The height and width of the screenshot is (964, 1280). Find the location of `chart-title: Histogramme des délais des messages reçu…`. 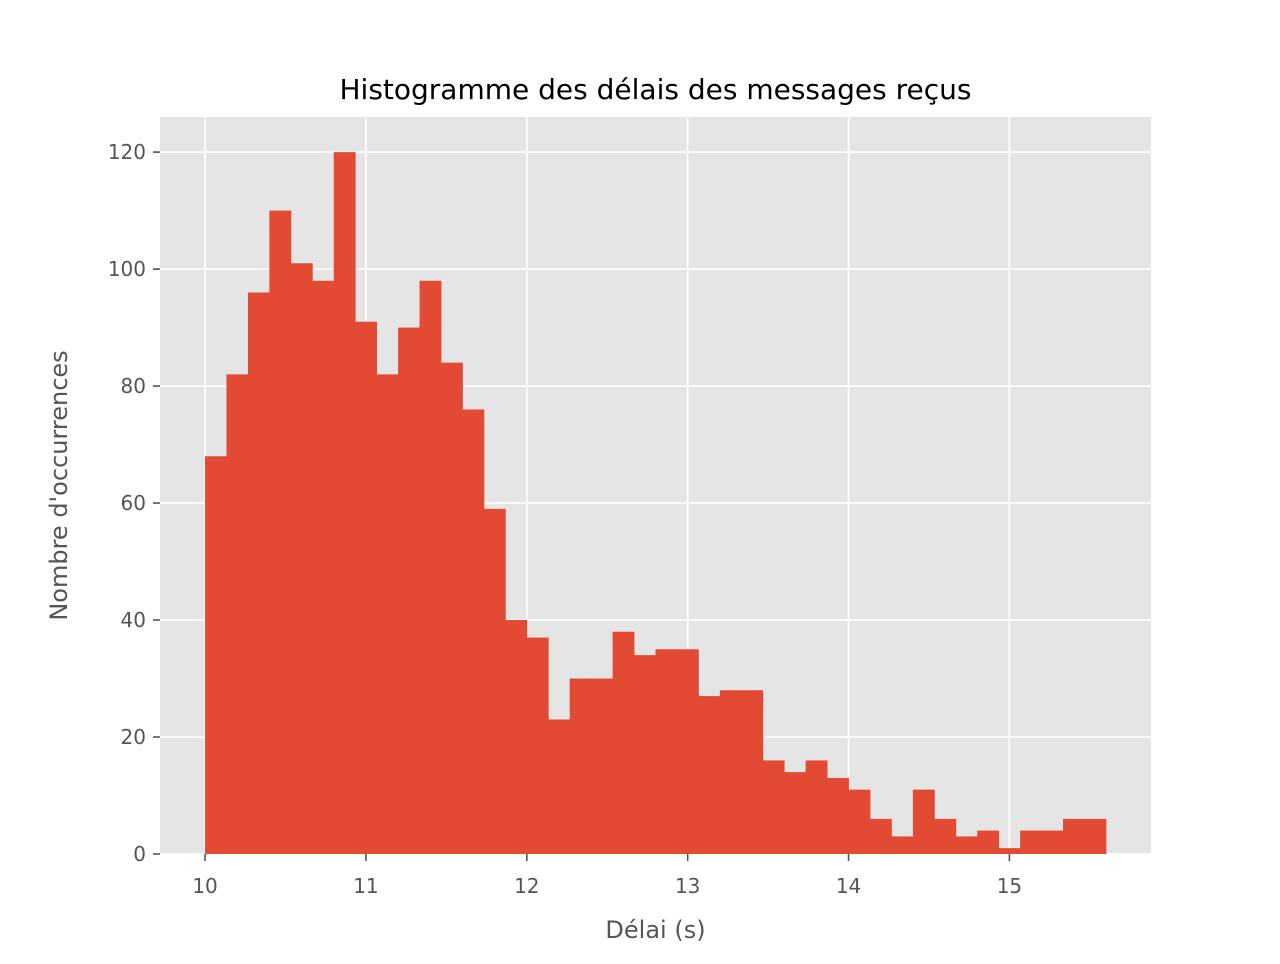

chart-title: Histogramme des délais des messages reçu… is located at coordinates (655, 89).